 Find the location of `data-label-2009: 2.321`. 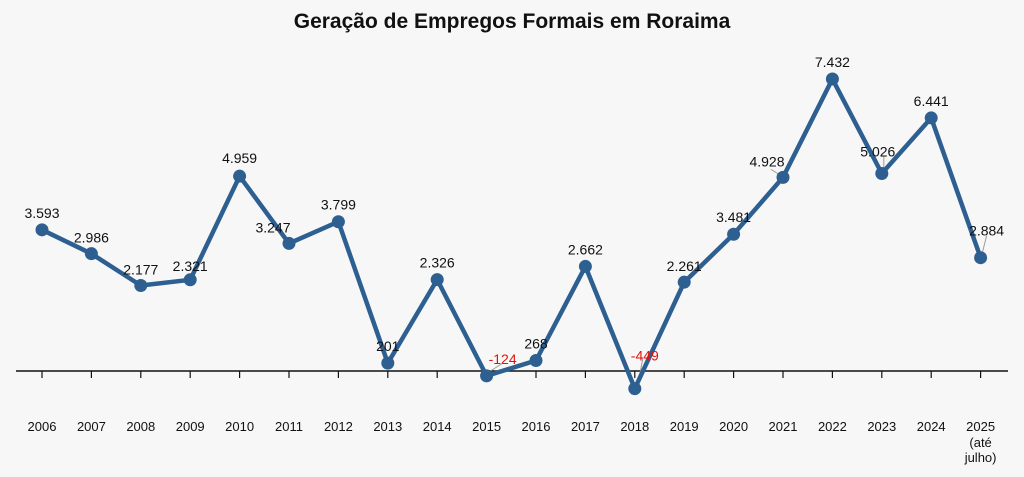

data-label-2009: 2.321 is located at coordinates (190, 266).